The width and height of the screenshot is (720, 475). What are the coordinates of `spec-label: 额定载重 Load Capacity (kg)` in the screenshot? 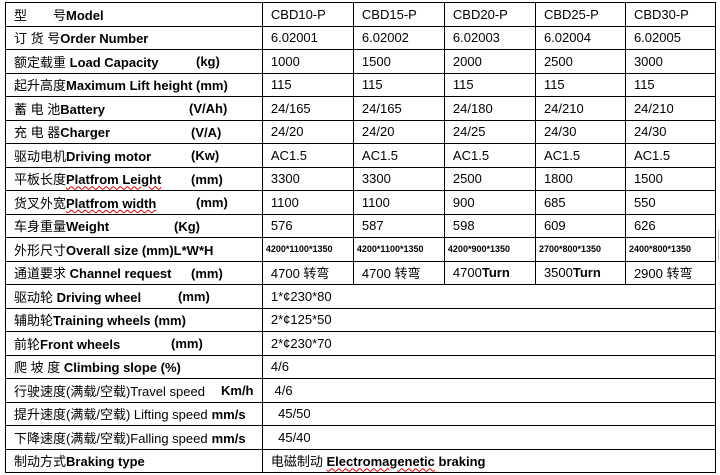 It's located at (134, 61).